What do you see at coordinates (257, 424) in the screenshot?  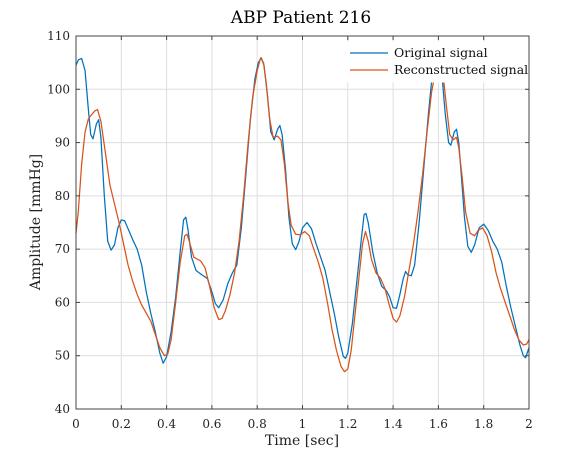 I see `x-tick-label: 0.8` at bounding box center [257, 424].